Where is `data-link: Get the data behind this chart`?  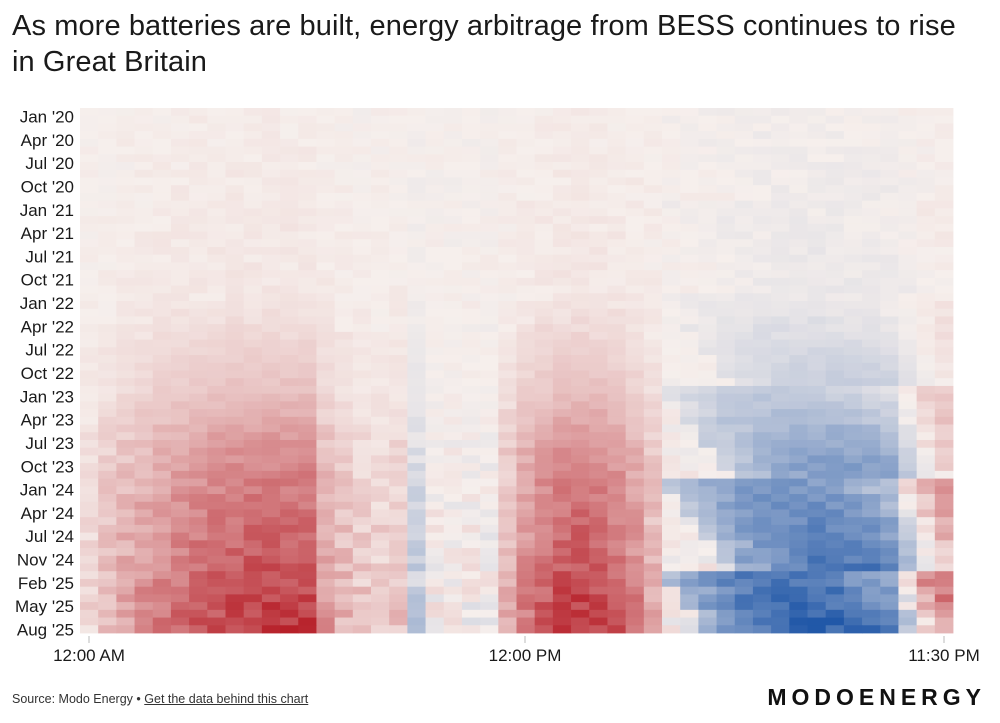
data-link: Get the data behind this chart is located at coordinates (226, 699).